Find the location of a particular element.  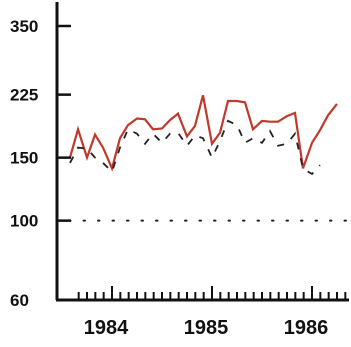

x-tick-label-1984: 1984 is located at coordinates (106, 328).